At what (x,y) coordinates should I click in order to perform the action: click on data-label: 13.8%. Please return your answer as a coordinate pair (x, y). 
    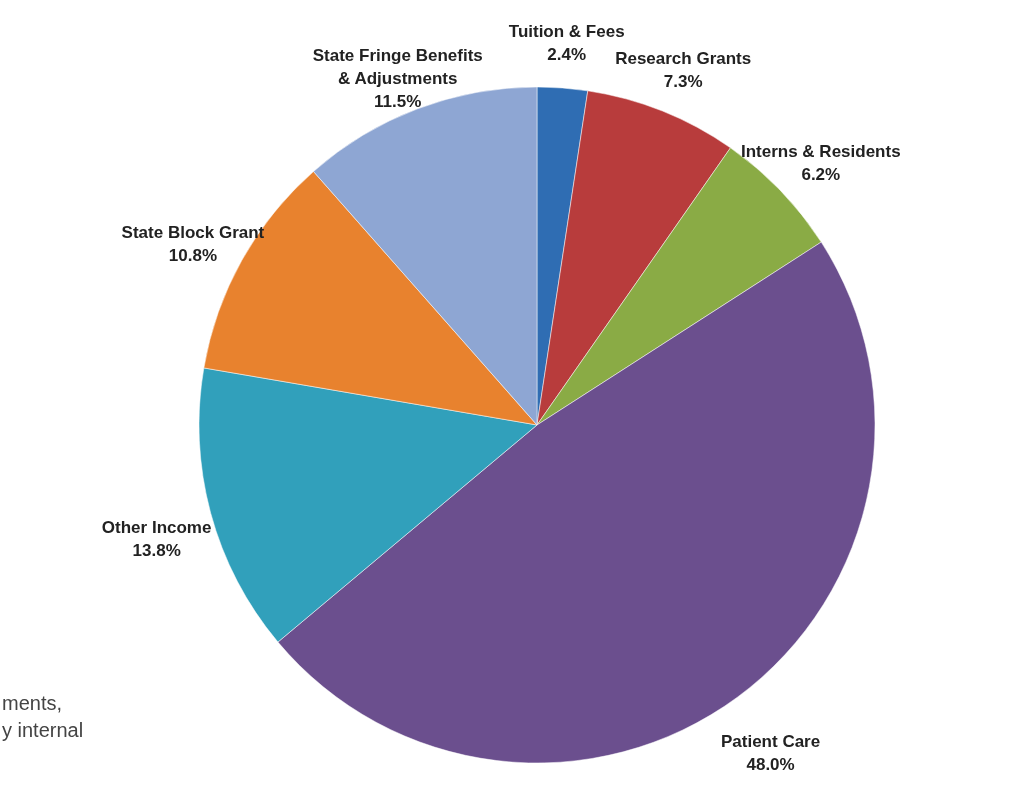
    Looking at the image, I should click on (156, 550).